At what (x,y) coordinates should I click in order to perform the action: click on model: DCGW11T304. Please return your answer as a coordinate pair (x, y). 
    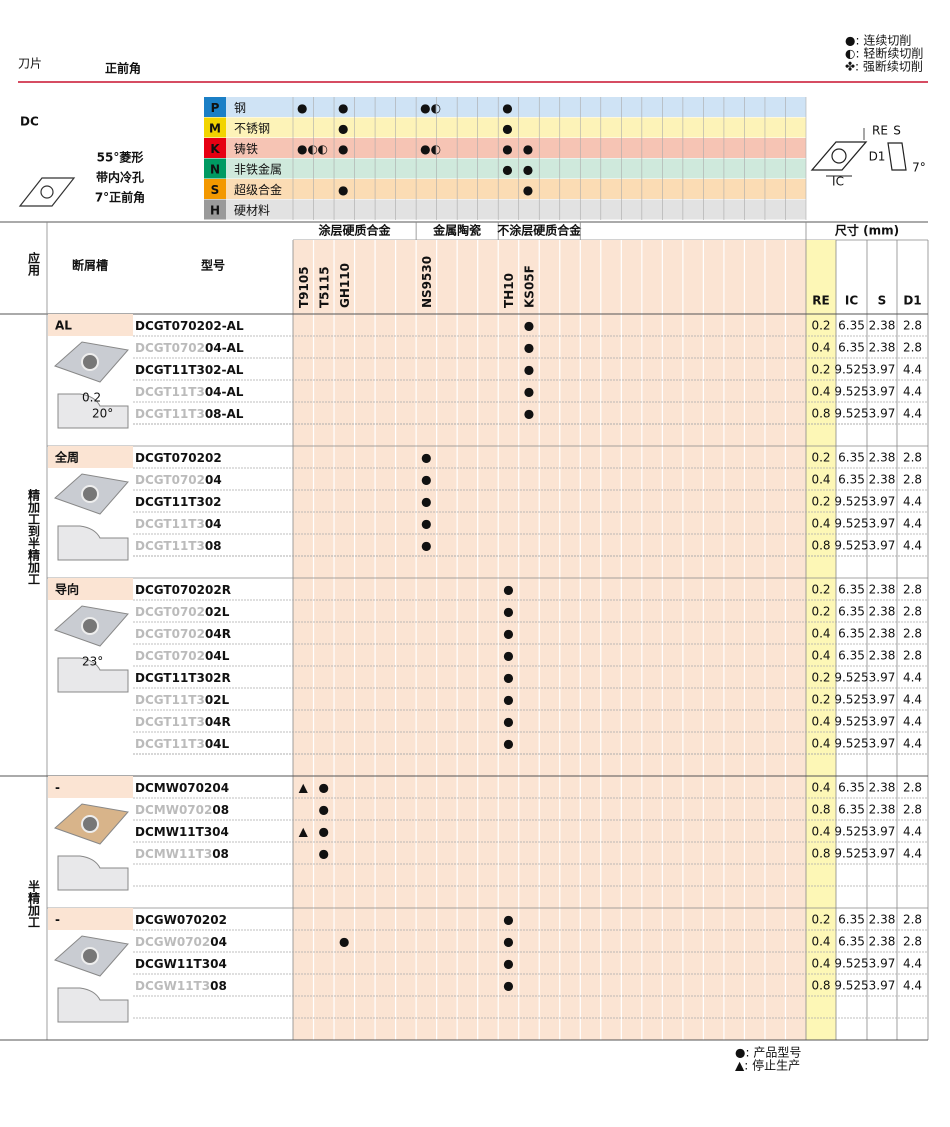
    Looking at the image, I should click on (181, 964).